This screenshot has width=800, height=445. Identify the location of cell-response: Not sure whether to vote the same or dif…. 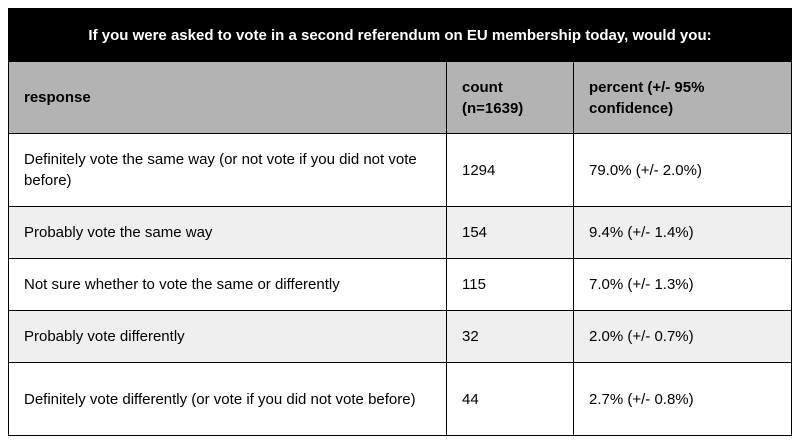
(227, 284).